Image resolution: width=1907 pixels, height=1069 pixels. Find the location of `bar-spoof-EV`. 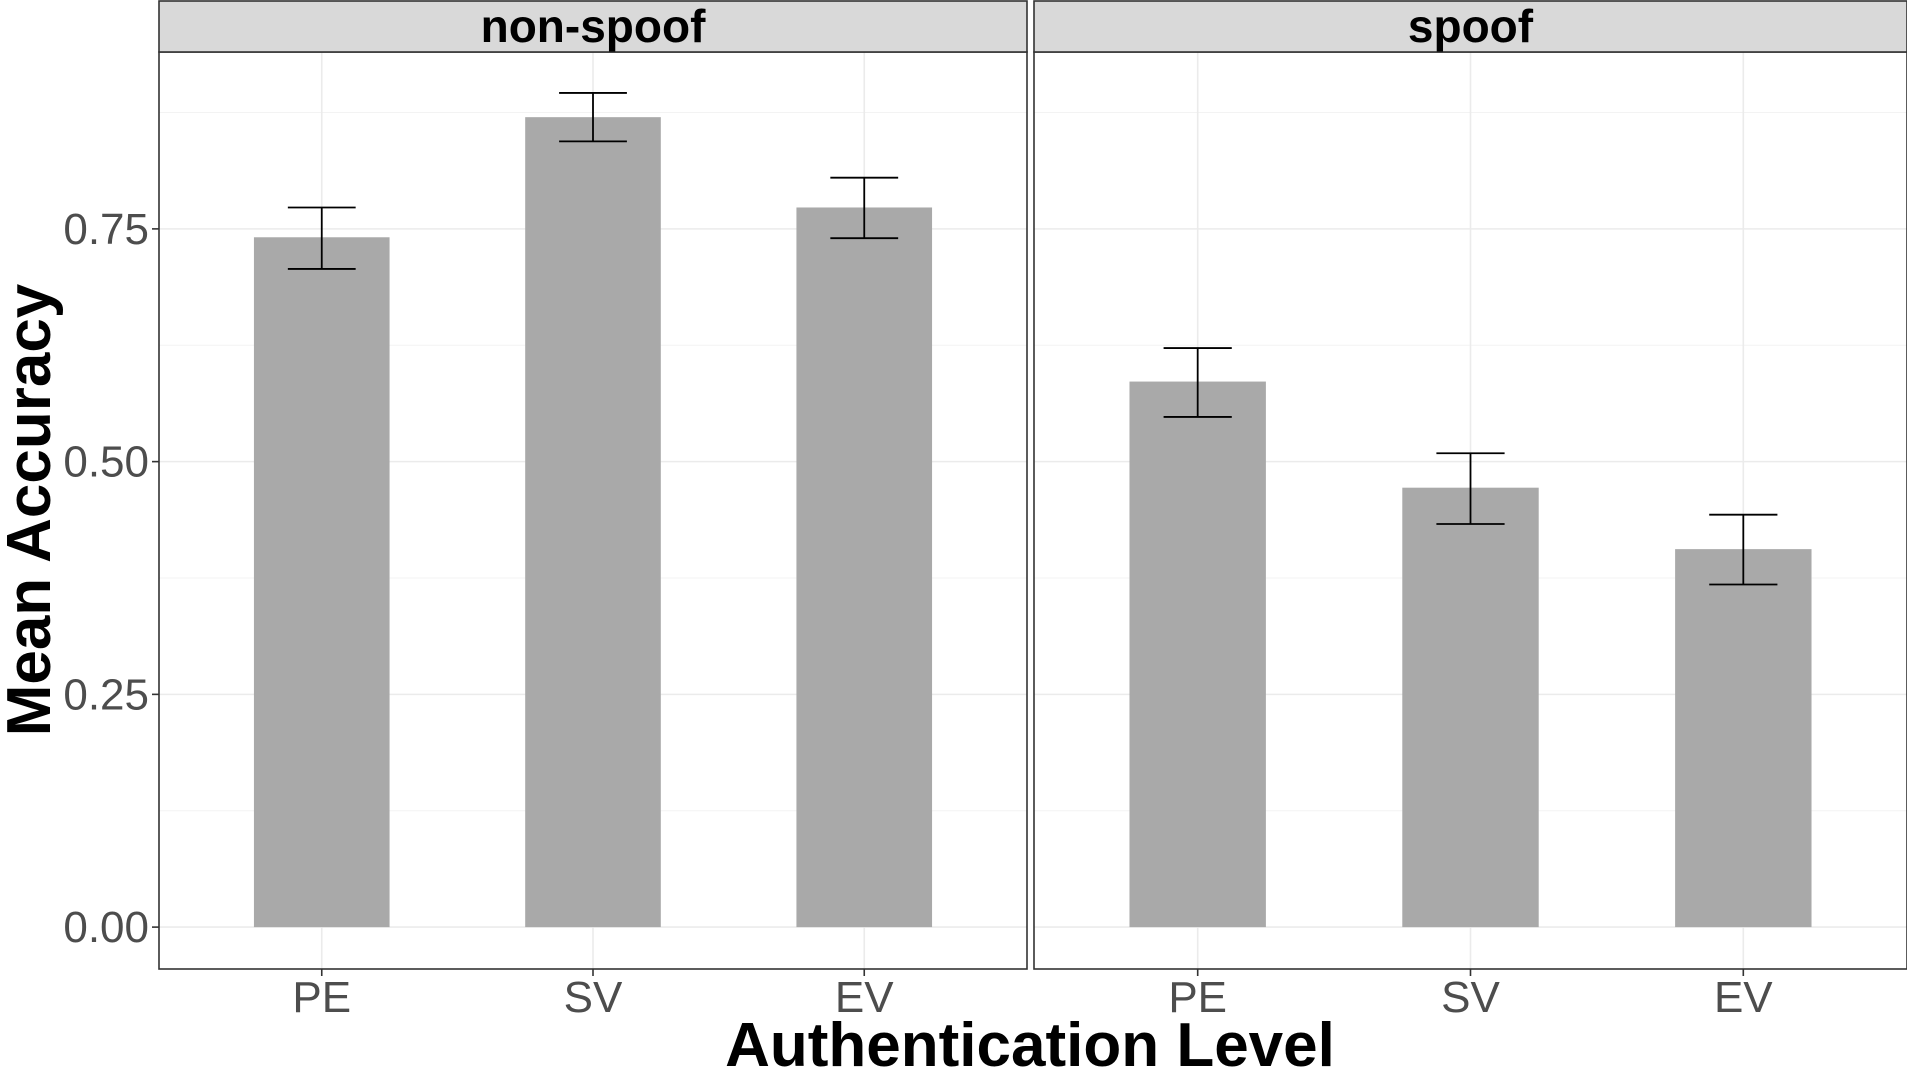

bar-spoof-EV is located at coordinates (1743, 738).